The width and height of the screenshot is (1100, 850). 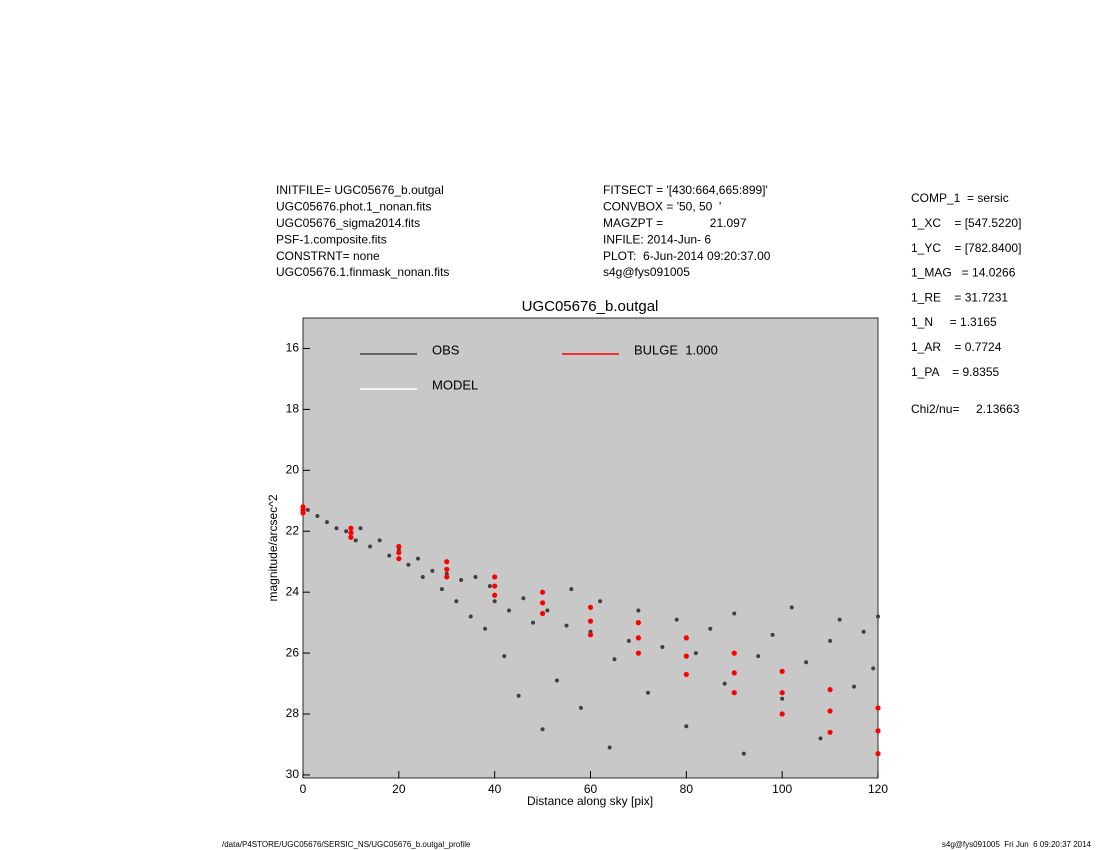 What do you see at coordinates (687, 789) in the screenshot?
I see `x-tick-label: 80` at bounding box center [687, 789].